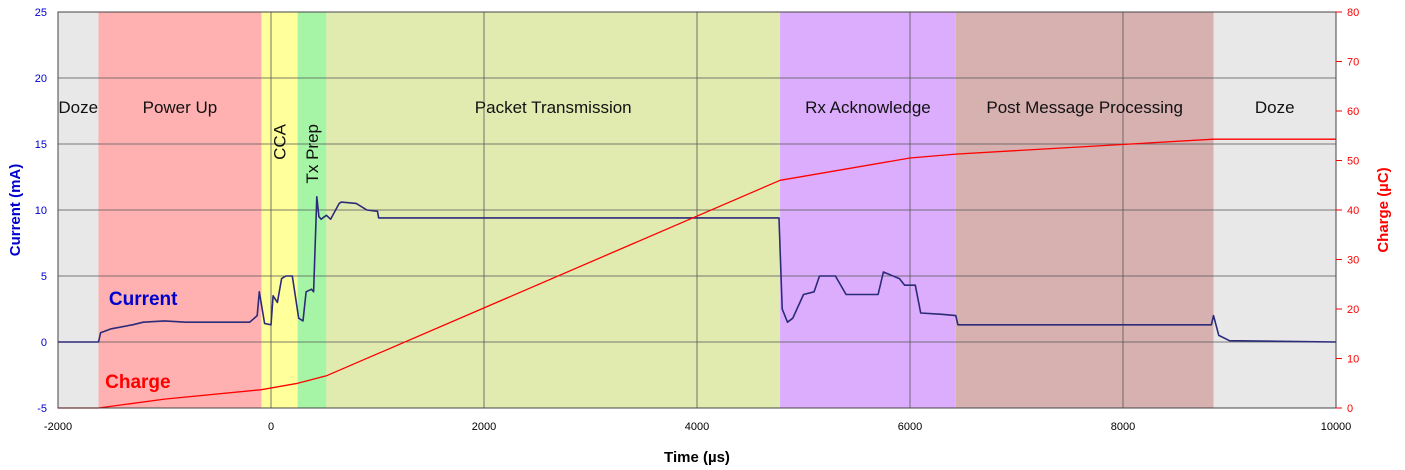 The width and height of the screenshot is (1405, 470). What do you see at coordinates (1084, 107) in the screenshot?
I see `phase-label-6: Post Message Processing` at bounding box center [1084, 107].